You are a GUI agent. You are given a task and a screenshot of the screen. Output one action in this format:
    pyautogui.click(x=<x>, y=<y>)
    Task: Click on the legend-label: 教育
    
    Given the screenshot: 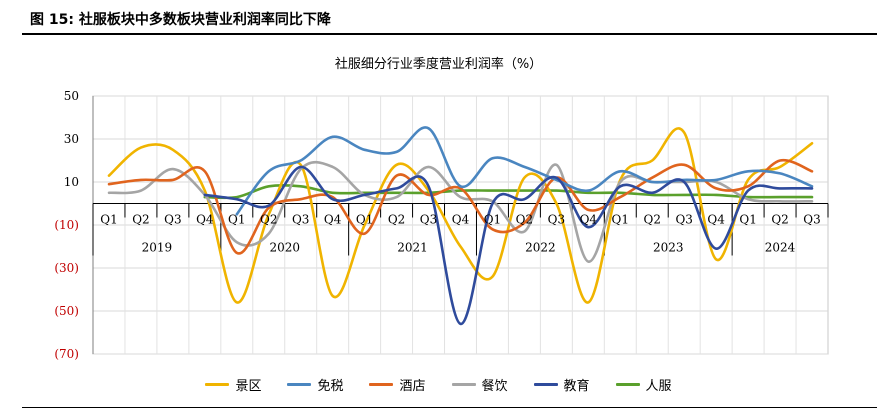 What is the action you would take?
    pyautogui.click(x=576, y=386)
    